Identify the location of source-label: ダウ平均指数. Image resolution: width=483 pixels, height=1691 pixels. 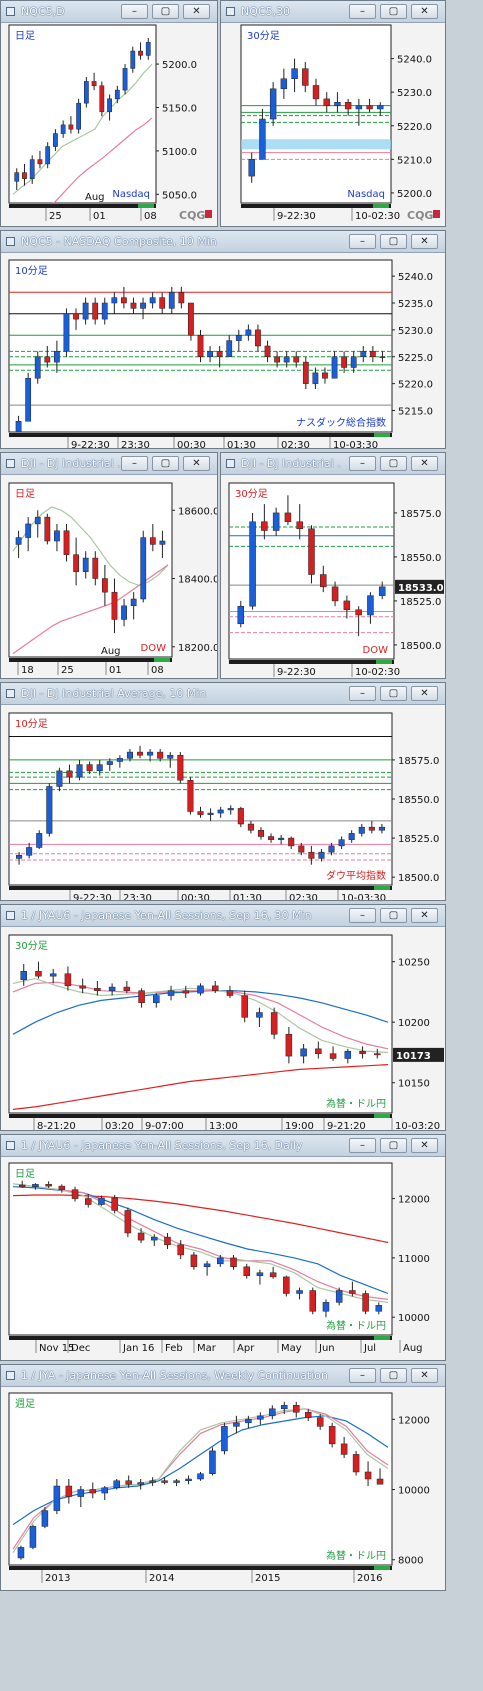
(356, 875).